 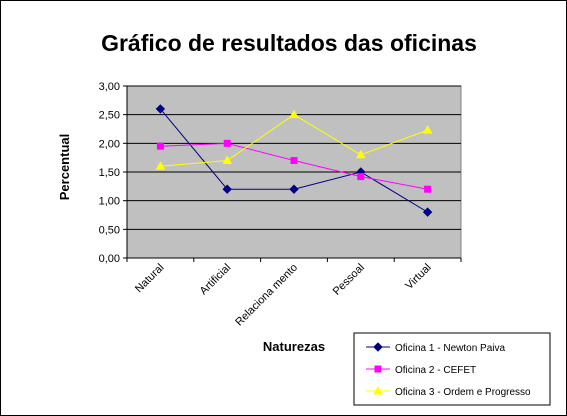 I want to click on legend-entry: Oficina 2 - CEFET, so click(x=435, y=370).